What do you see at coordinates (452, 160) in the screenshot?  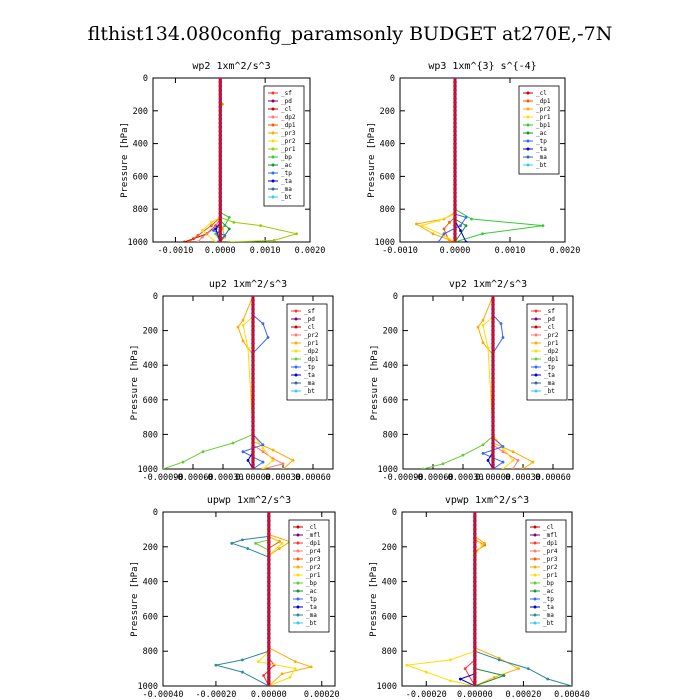 I see `series-line-tp` at bounding box center [452, 160].